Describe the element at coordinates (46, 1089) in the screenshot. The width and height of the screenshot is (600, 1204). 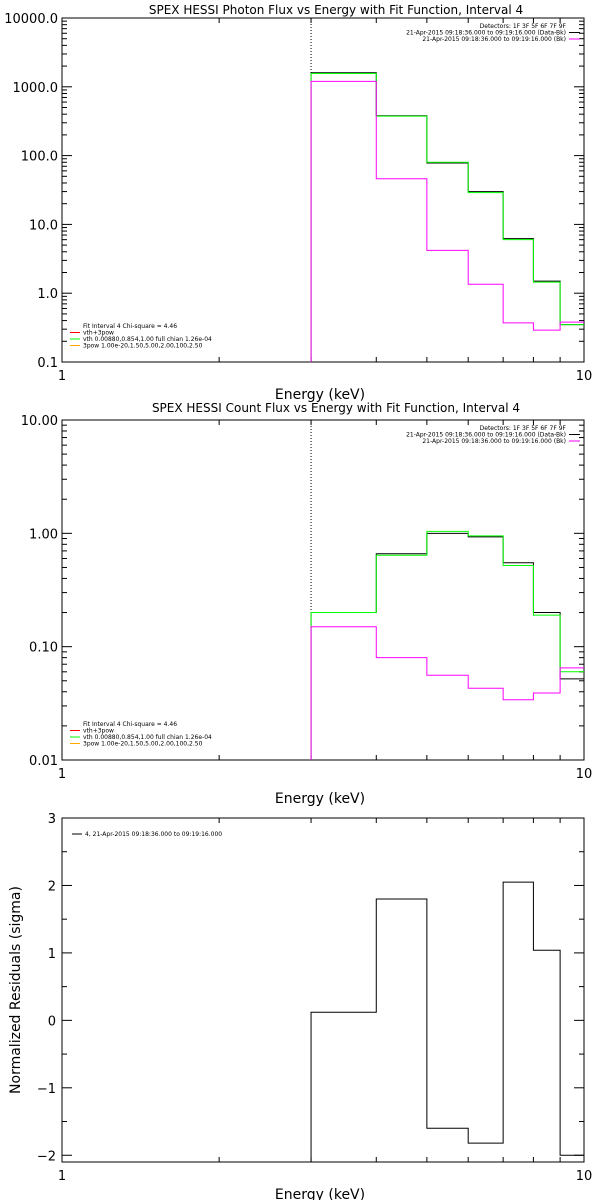
I see `y-tick-label: −1` at that location.